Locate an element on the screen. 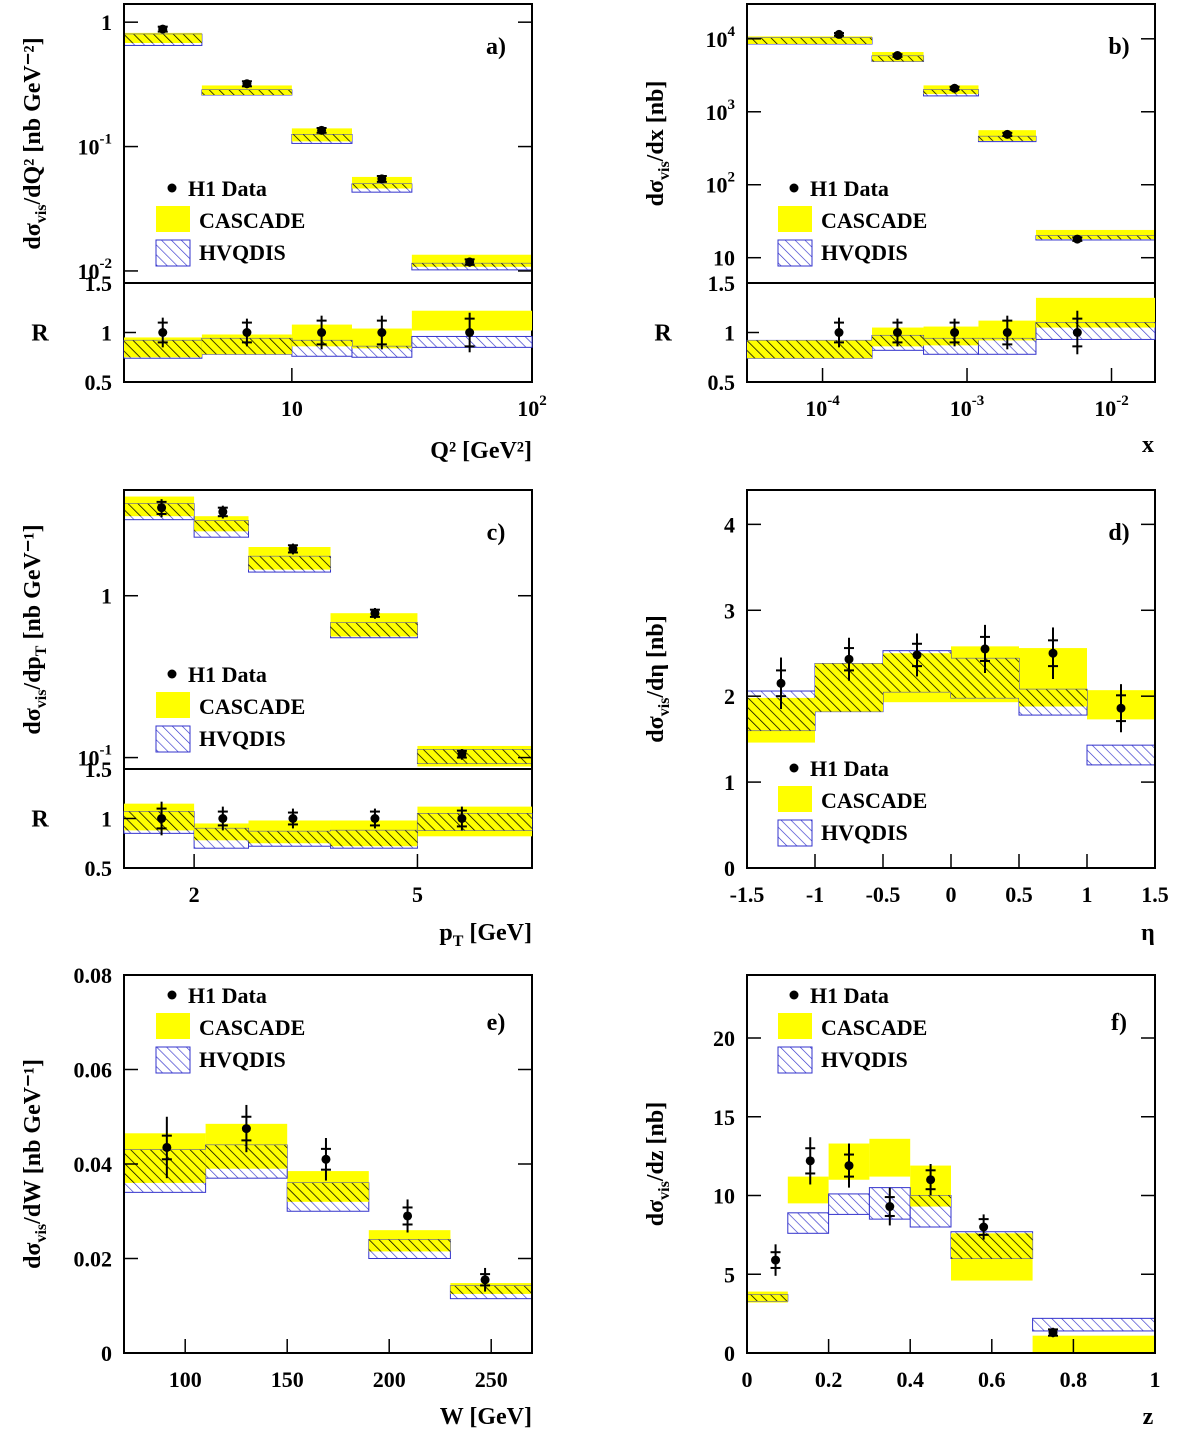  x-label-rest: [GeV] is located at coordinates (497, 933).